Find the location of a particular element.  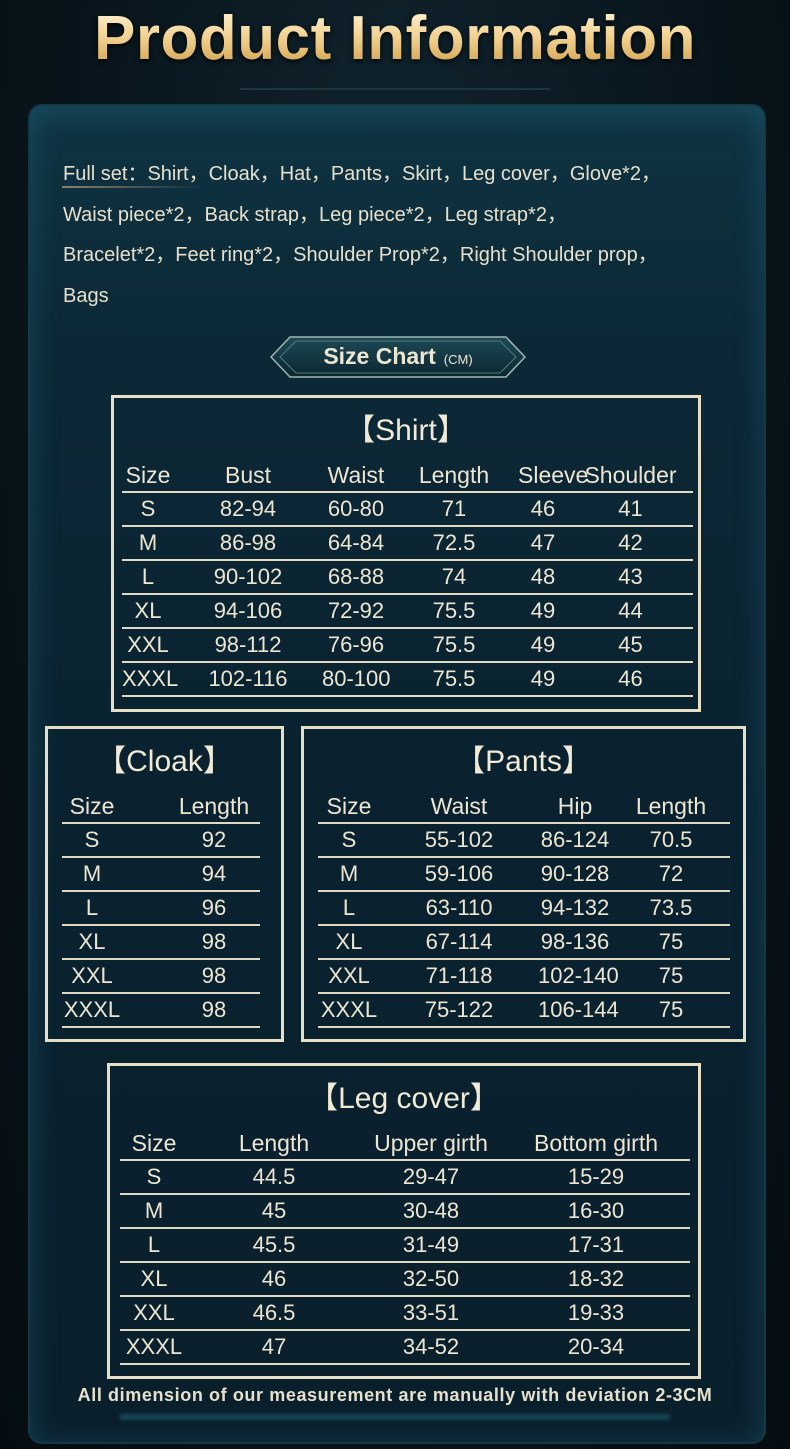

table-header-row: Size Length Upper girth Bottom girth is located at coordinates (405, 1144).